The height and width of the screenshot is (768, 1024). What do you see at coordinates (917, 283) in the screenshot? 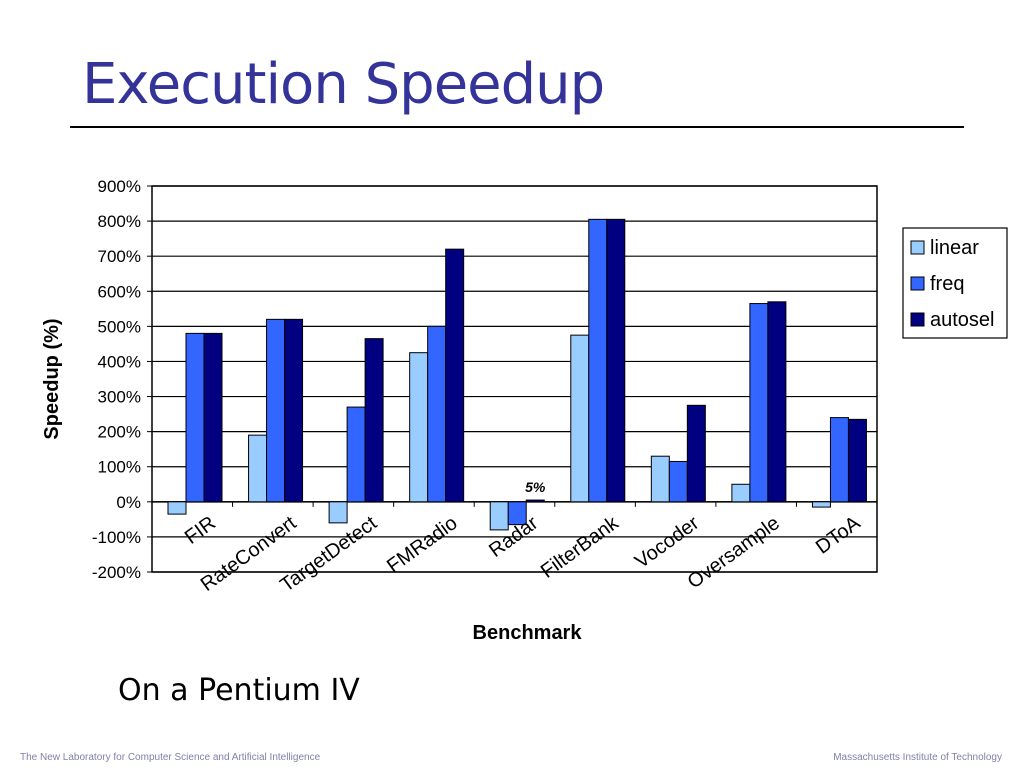
I see `legend-swatch-freq` at bounding box center [917, 283].